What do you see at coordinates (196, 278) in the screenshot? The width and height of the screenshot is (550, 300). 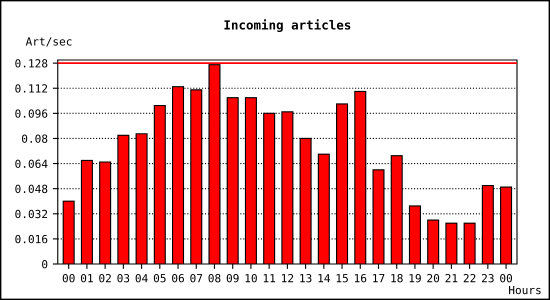 I see `x-tick-label: 07` at bounding box center [196, 278].